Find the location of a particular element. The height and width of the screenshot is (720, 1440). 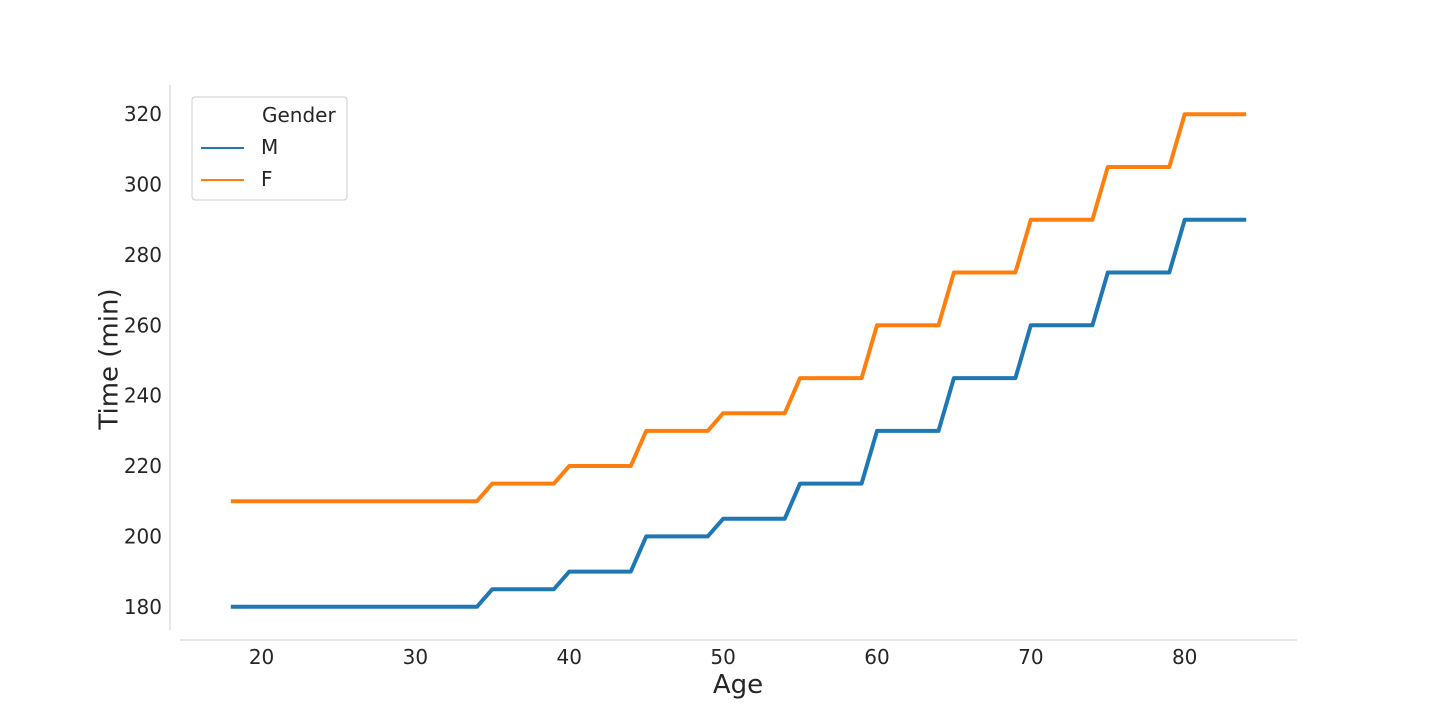

legend: Gender M F is located at coordinates (269, 148).